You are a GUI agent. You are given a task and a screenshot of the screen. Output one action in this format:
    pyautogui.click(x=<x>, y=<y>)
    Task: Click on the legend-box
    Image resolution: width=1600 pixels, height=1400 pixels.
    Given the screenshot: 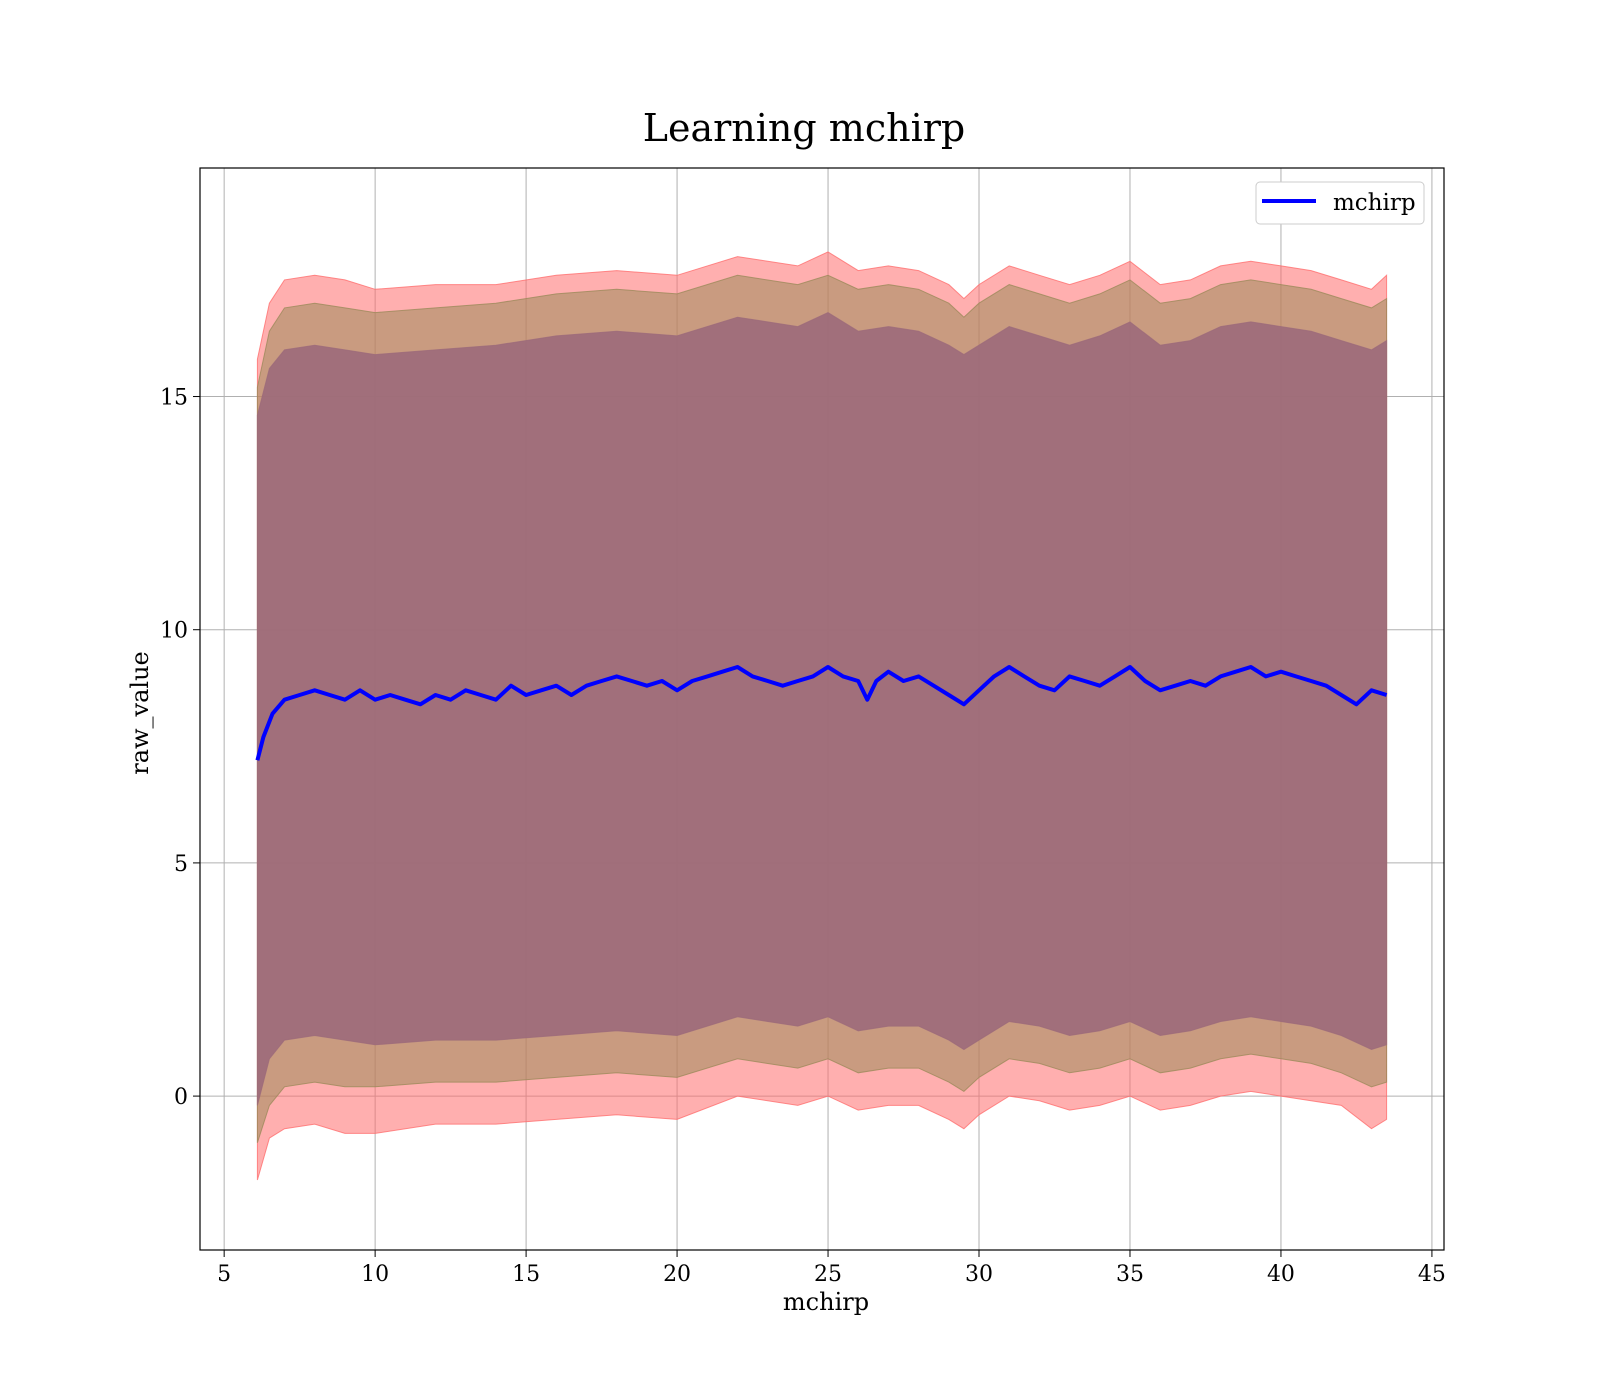 What is the action you would take?
    pyautogui.click(x=1340, y=203)
    